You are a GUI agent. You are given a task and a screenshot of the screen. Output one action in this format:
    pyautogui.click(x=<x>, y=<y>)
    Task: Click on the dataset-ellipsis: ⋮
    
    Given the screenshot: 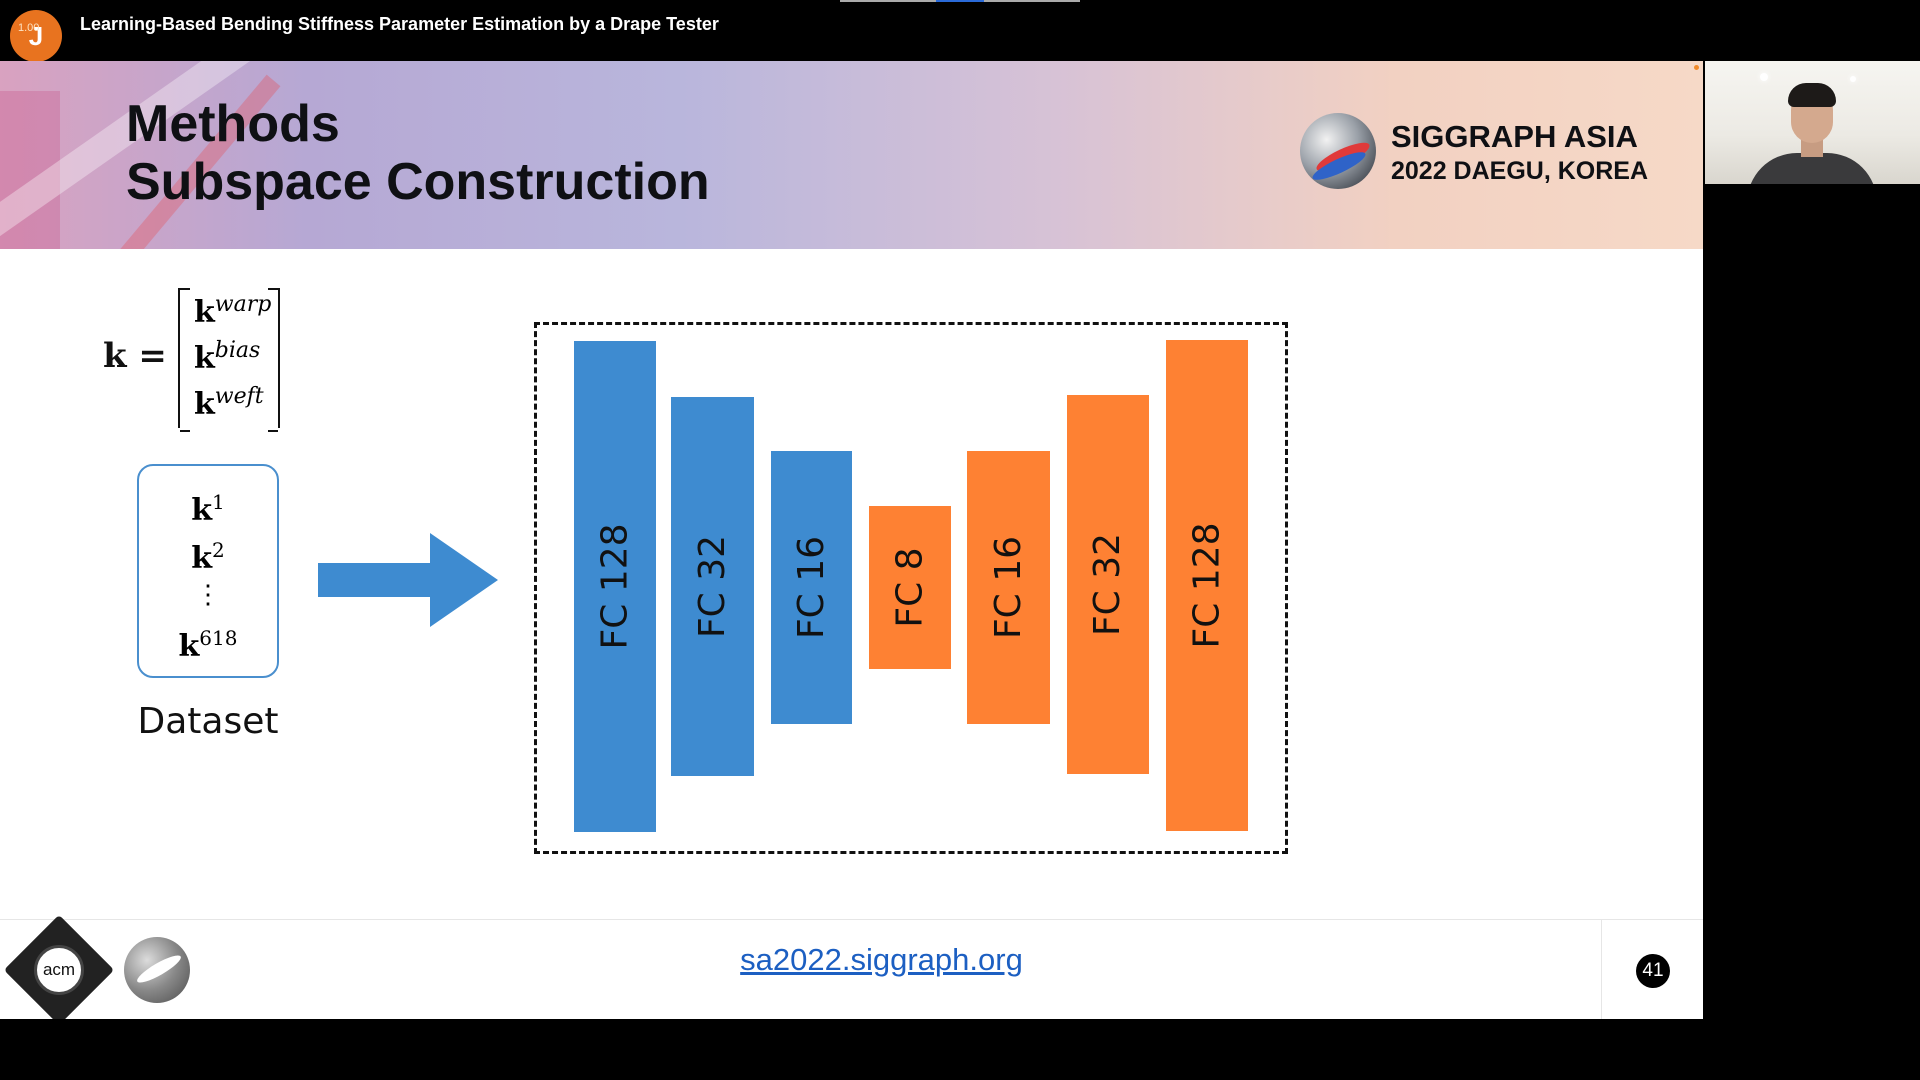 What is the action you would take?
    pyautogui.click(x=208, y=595)
    